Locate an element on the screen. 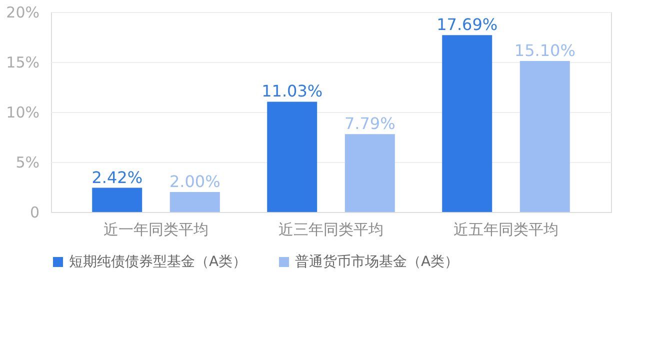 The width and height of the screenshot is (670, 358). data-label: 7.79% is located at coordinates (370, 124).